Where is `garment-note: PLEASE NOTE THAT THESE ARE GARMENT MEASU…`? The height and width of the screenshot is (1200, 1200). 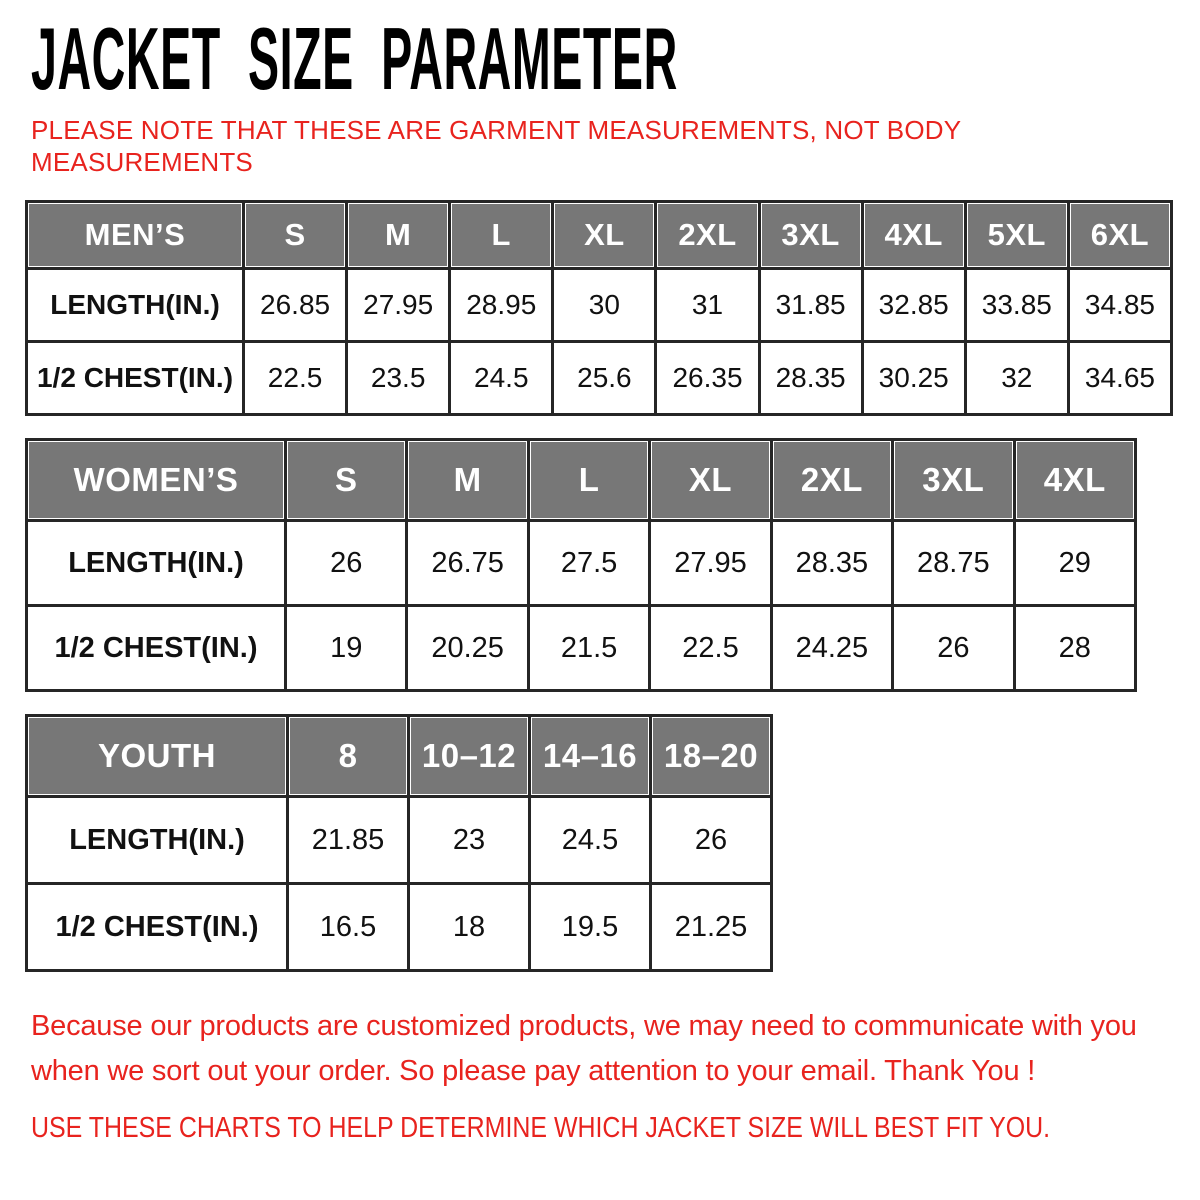 garment-note: PLEASE NOTE THAT THESE ARE GARMENT MEASU… is located at coordinates (603, 146).